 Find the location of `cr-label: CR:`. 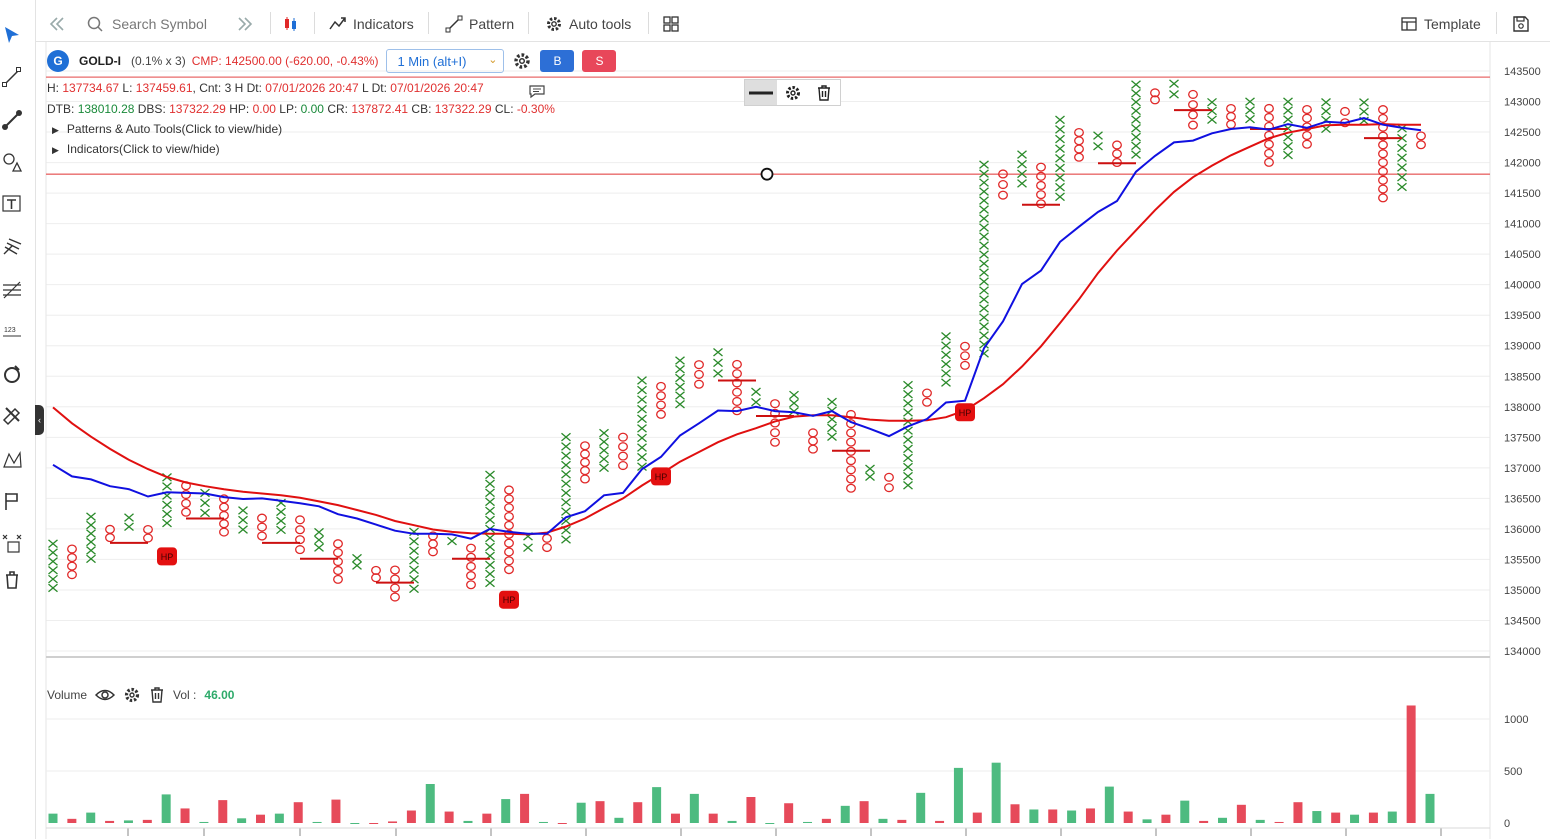

cr-label: CR: is located at coordinates (337, 109).